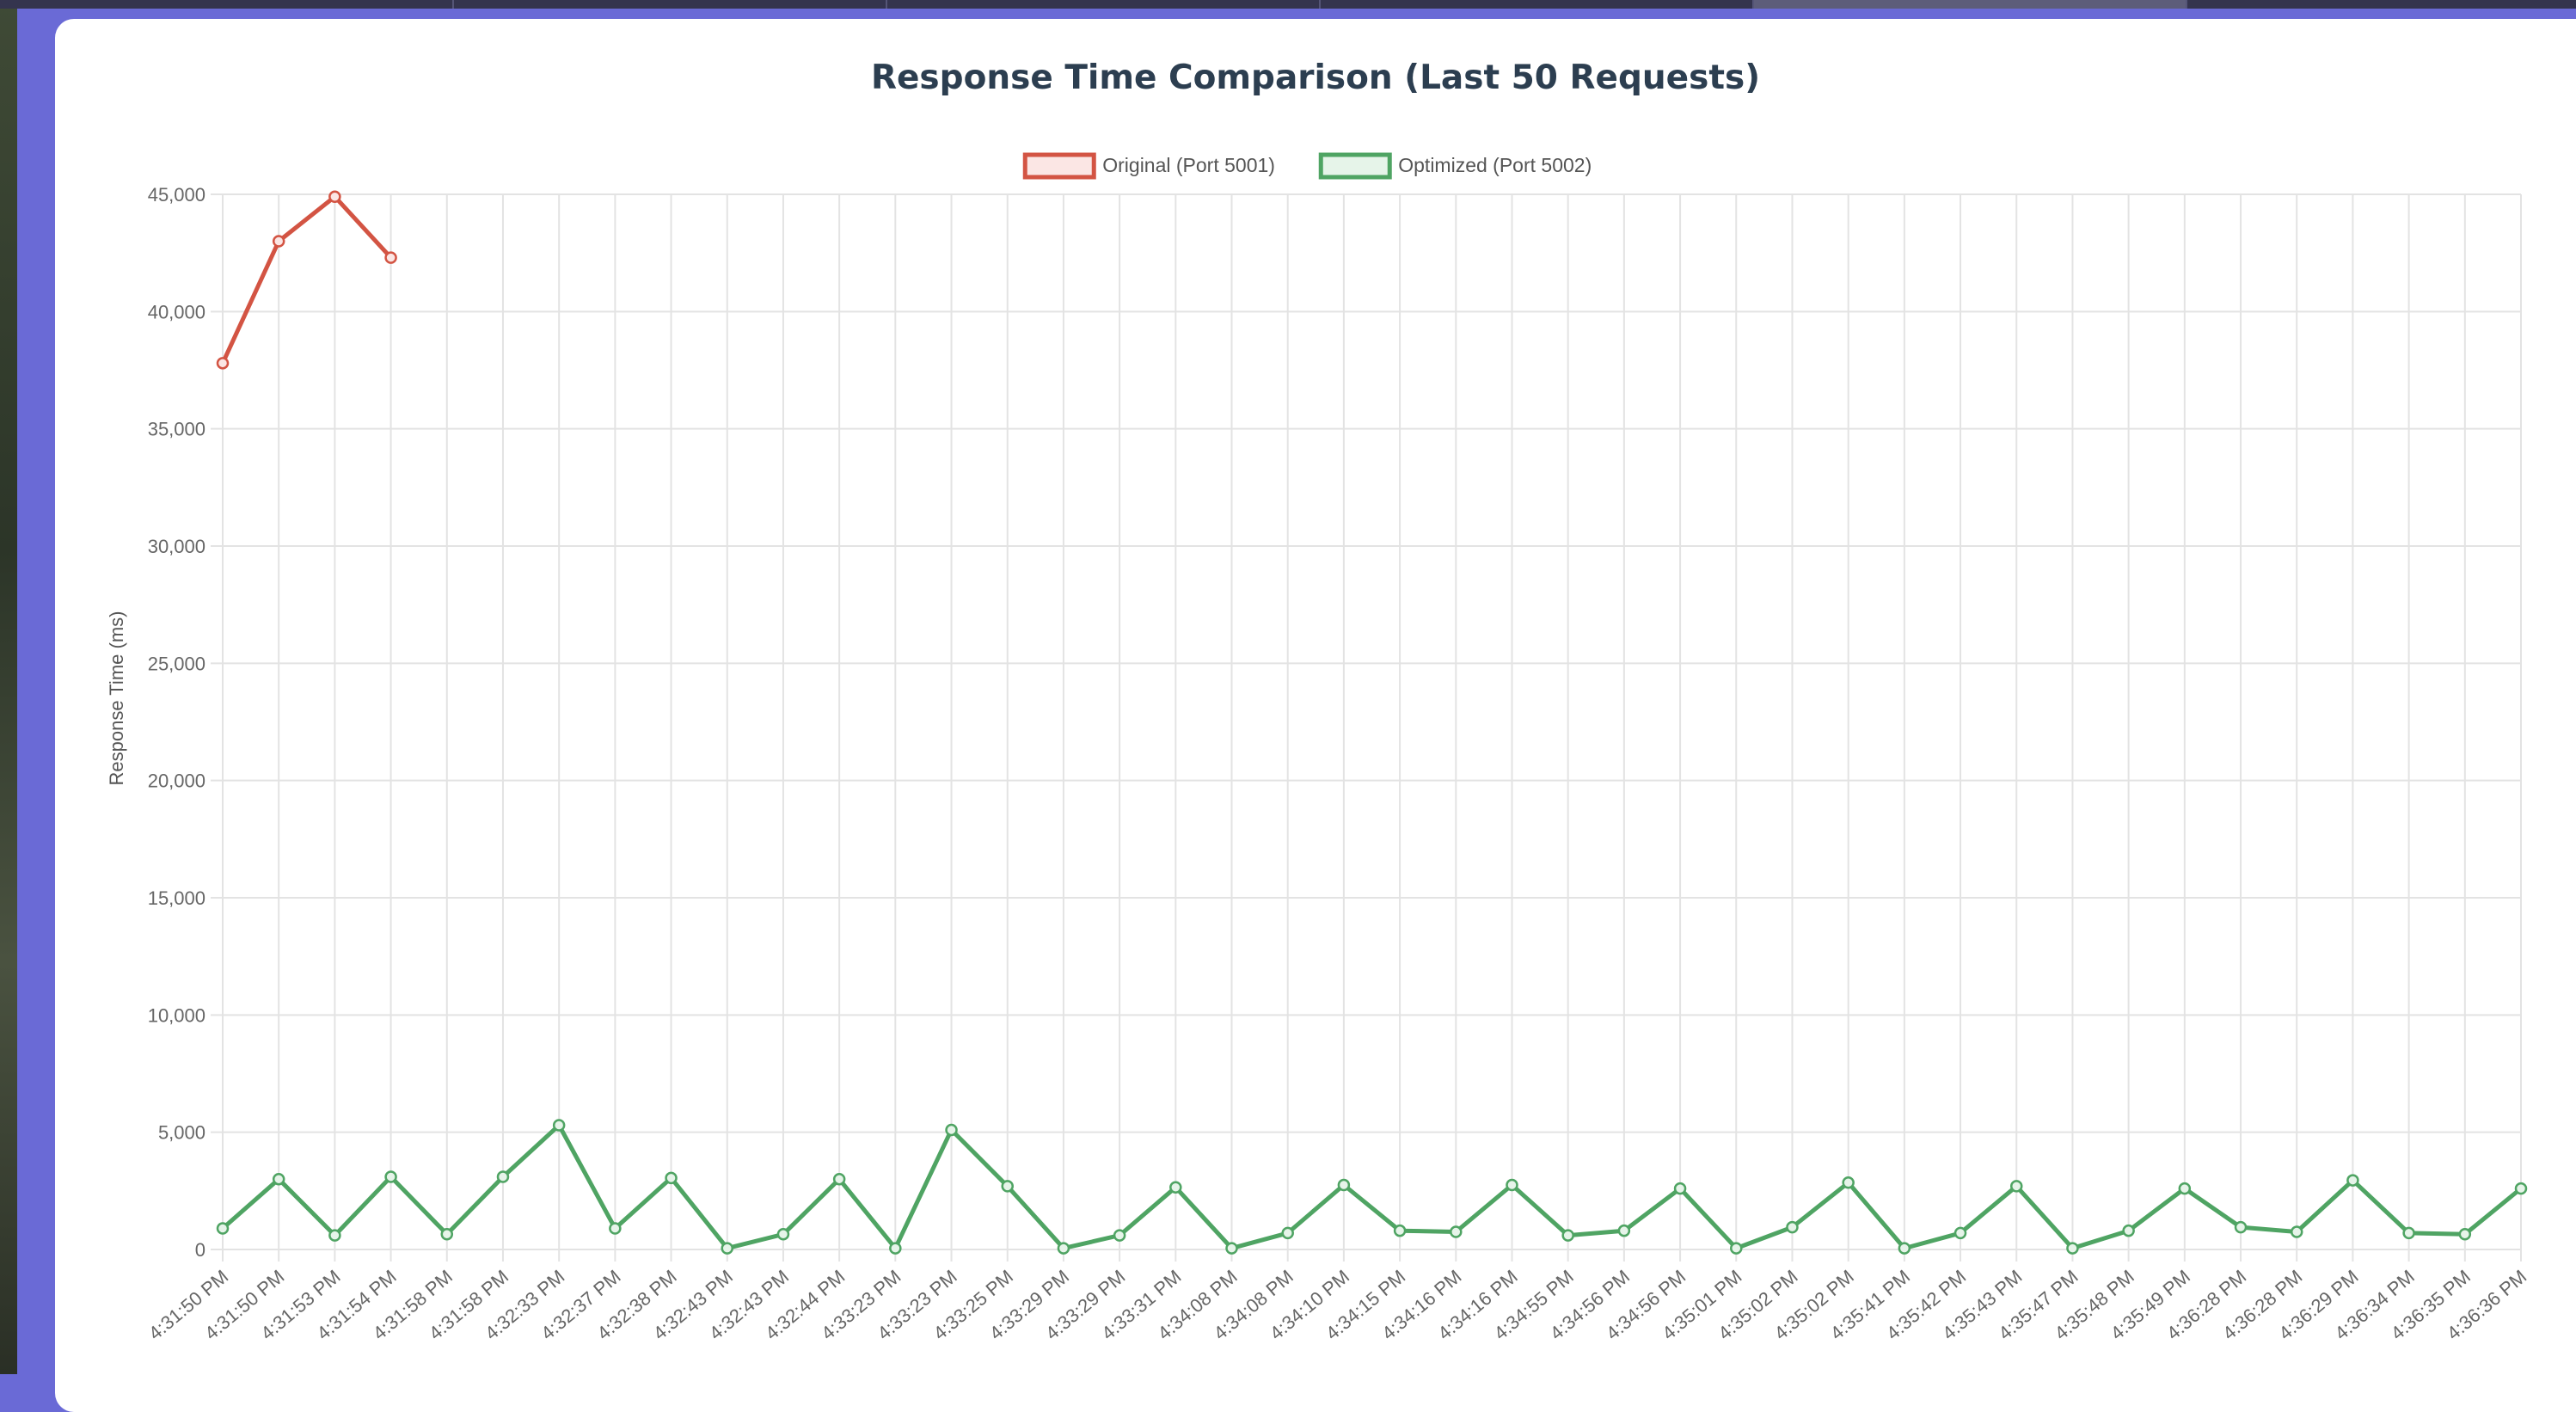 This screenshot has height=1412, width=2576. What do you see at coordinates (200, 1250) in the screenshot?
I see `y-tick-label: 0` at bounding box center [200, 1250].